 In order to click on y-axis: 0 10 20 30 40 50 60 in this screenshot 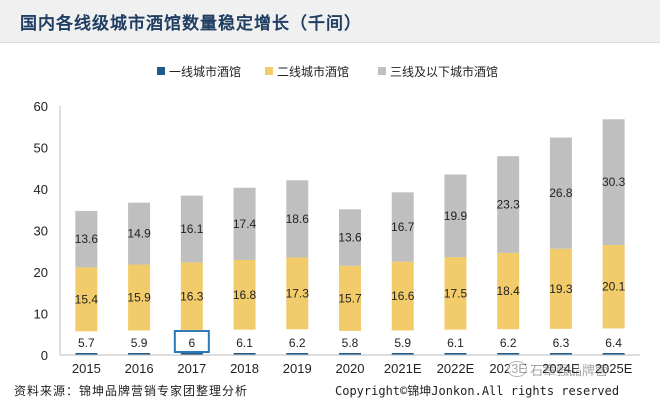, I will do `click(47, 231)`.